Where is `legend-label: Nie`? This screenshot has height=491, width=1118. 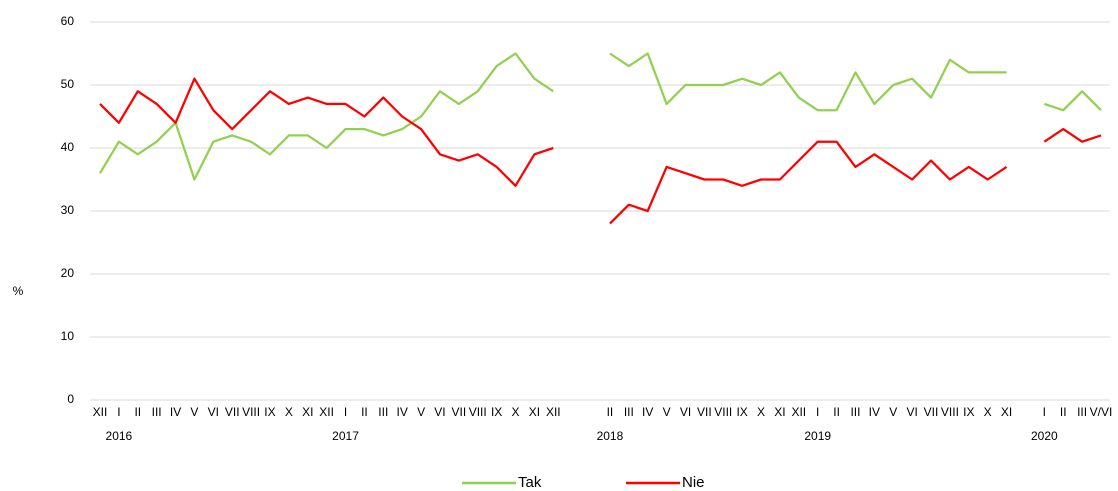 legend-label: Nie is located at coordinates (693, 482).